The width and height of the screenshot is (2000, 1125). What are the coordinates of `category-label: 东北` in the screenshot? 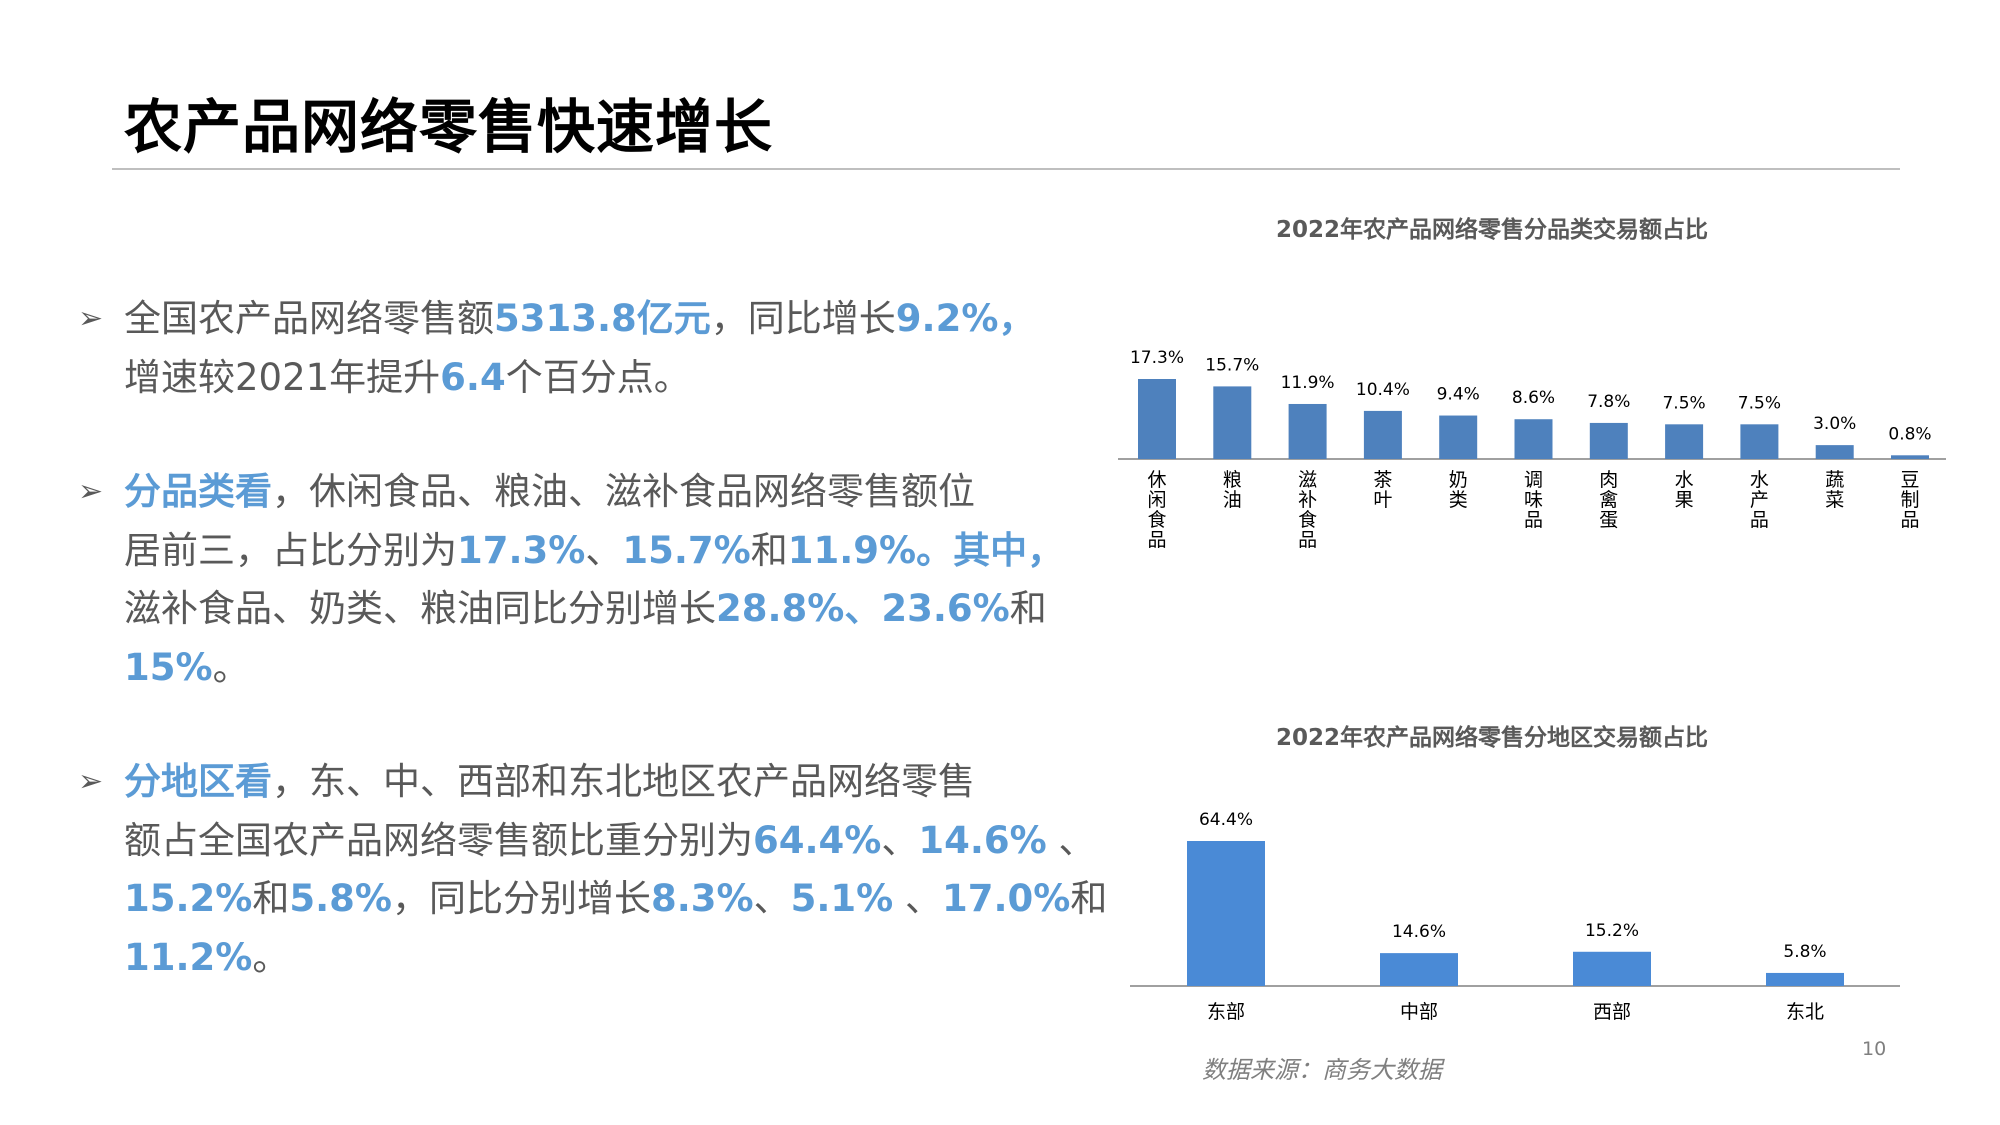 It's located at (1805, 1012).